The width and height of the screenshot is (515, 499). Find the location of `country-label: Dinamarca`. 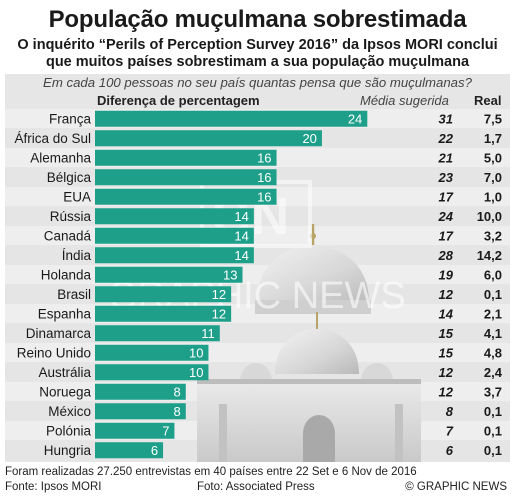

country-label: Dinamarca is located at coordinates (59, 333).